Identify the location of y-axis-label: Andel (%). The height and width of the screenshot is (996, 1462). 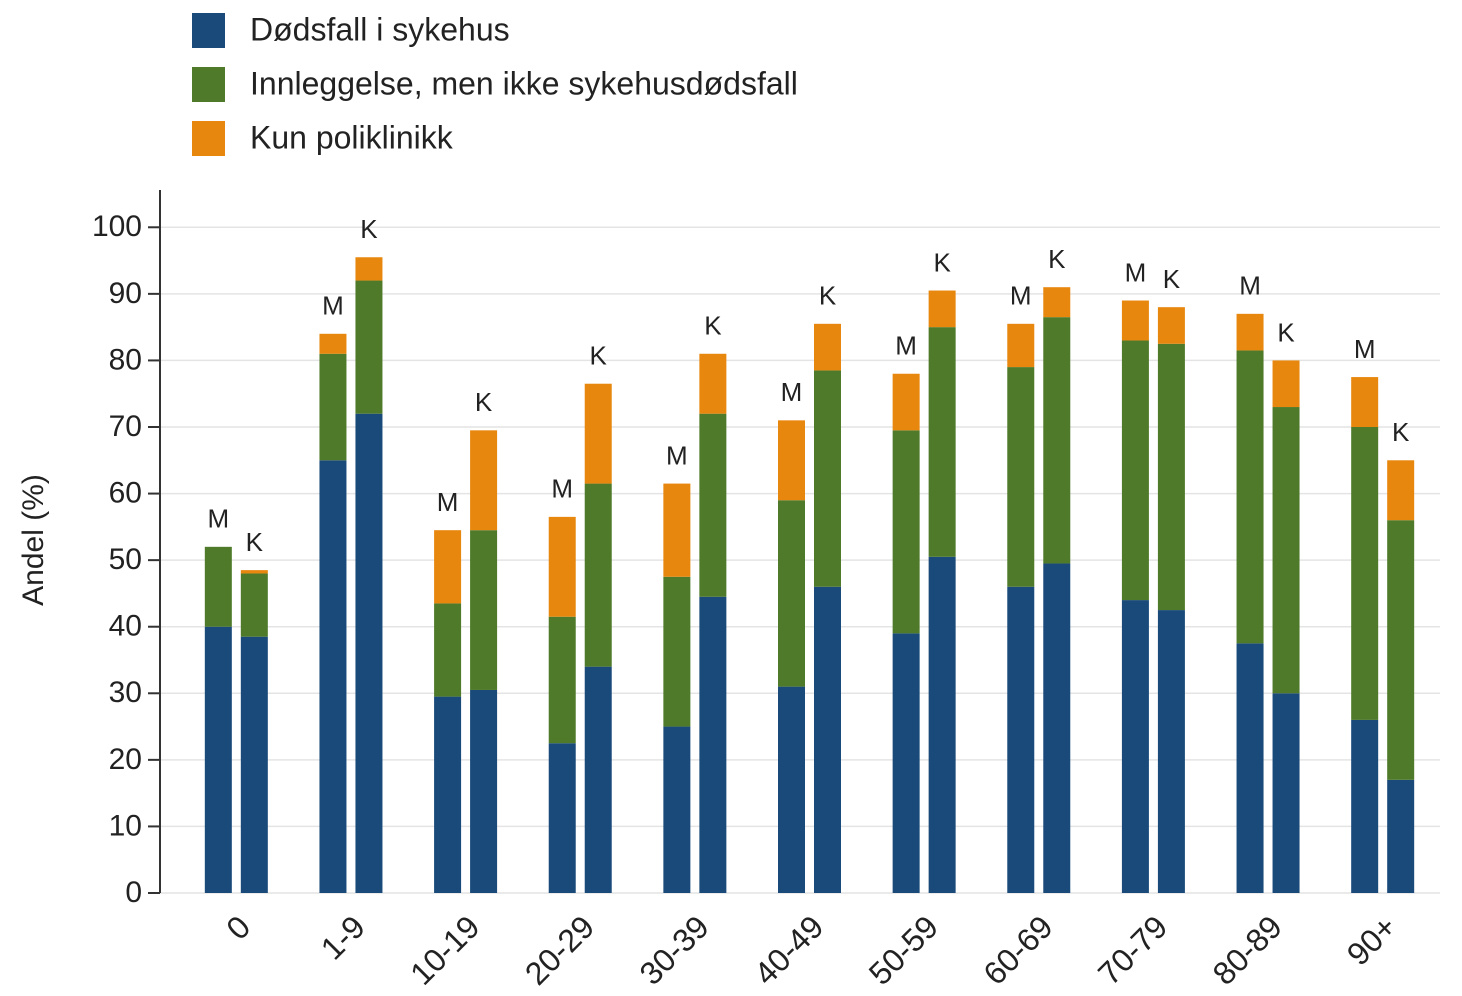
(33, 540).